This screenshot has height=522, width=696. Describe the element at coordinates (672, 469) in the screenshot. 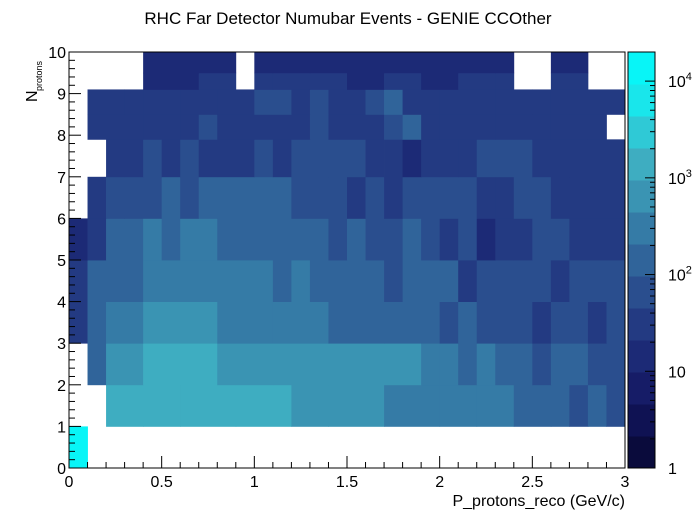

I see `z-tick-label: 1` at that location.